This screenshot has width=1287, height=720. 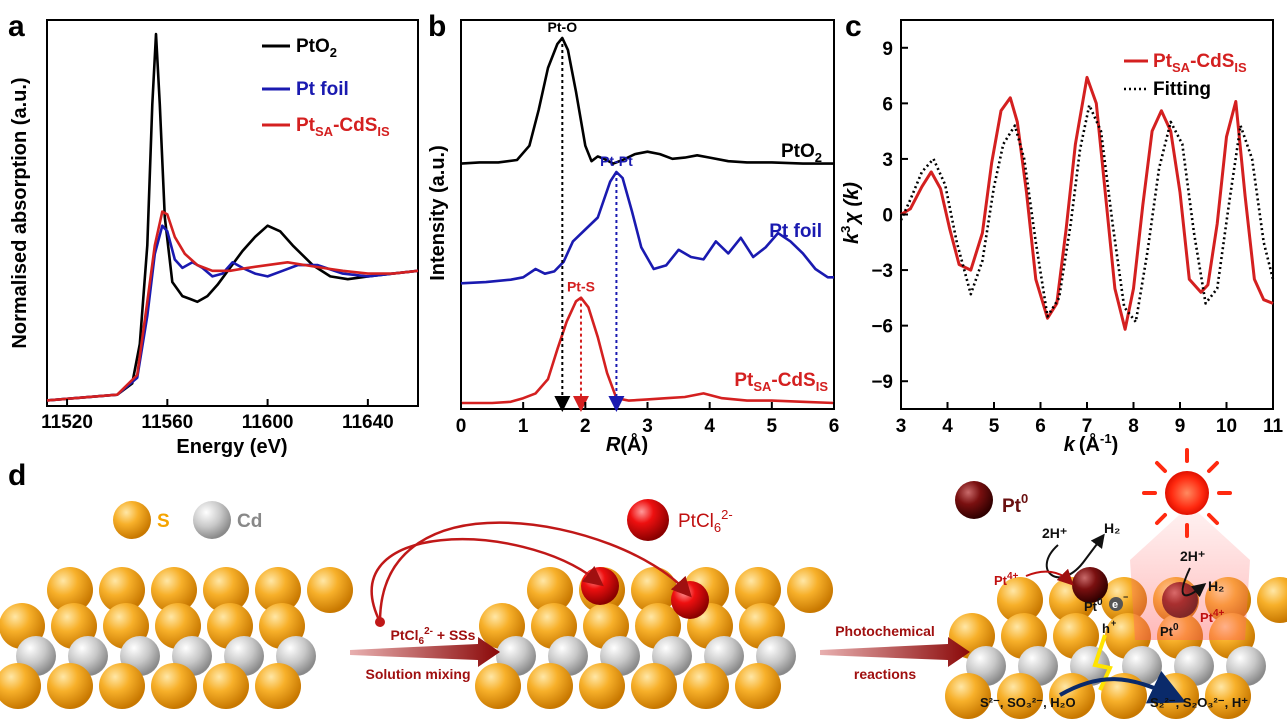 I want to click on h2-right: H₂, so click(x=1216, y=586).